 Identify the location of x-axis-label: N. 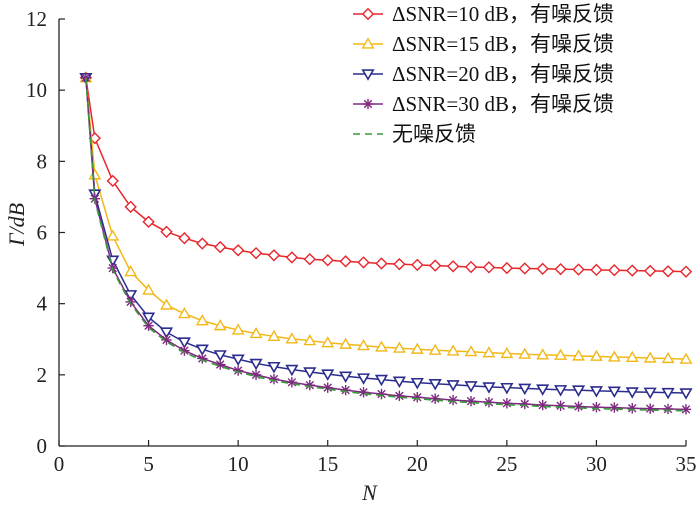
(369, 492).